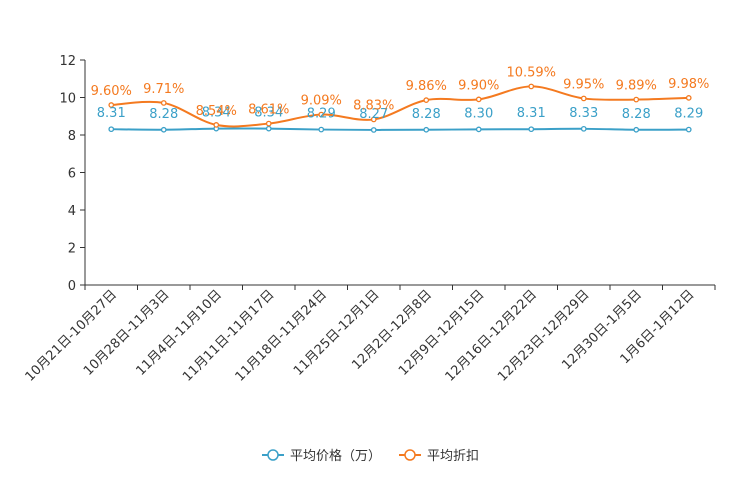 This screenshot has width=744, height=496. Describe the element at coordinates (335, 456) in the screenshot. I see `legend-label-price: 平均价格（万）` at that location.